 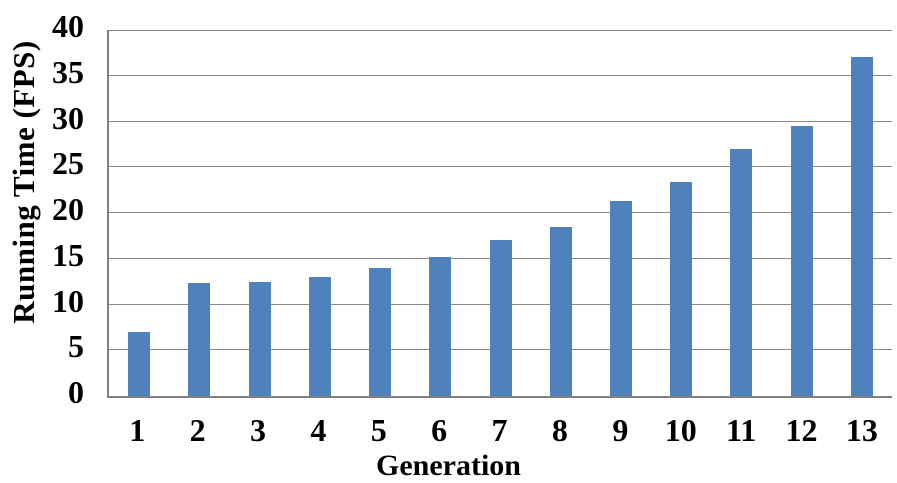 I want to click on x-tick-label-2: 2, so click(x=197, y=430).